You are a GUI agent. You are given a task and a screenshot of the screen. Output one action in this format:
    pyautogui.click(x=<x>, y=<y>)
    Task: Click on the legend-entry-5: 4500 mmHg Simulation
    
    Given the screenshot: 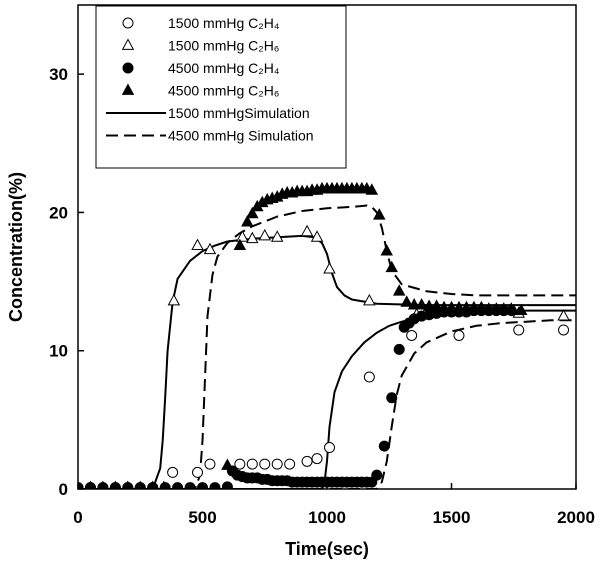 What is the action you would take?
    pyautogui.click(x=210, y=136)
    